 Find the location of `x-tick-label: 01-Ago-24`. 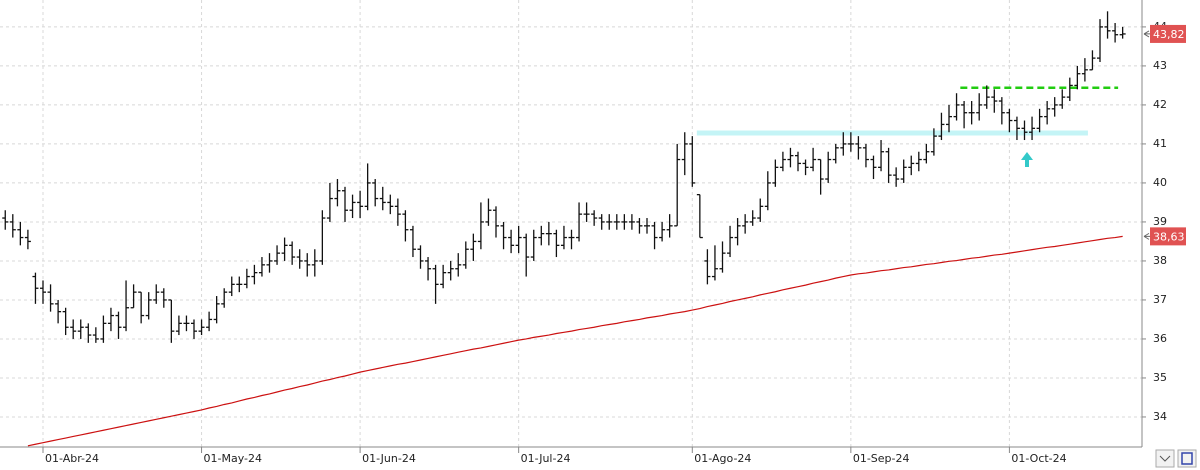

x-tick-label: 01-Ago-24 is located at coordinates (722, 458).